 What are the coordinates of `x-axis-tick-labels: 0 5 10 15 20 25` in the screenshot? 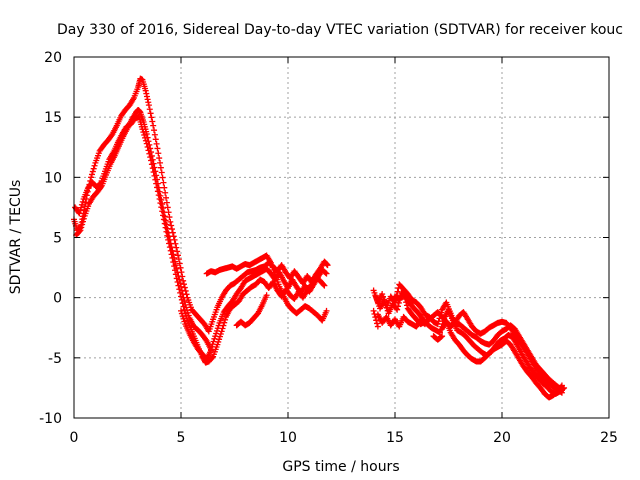 It's located at (344, 438).